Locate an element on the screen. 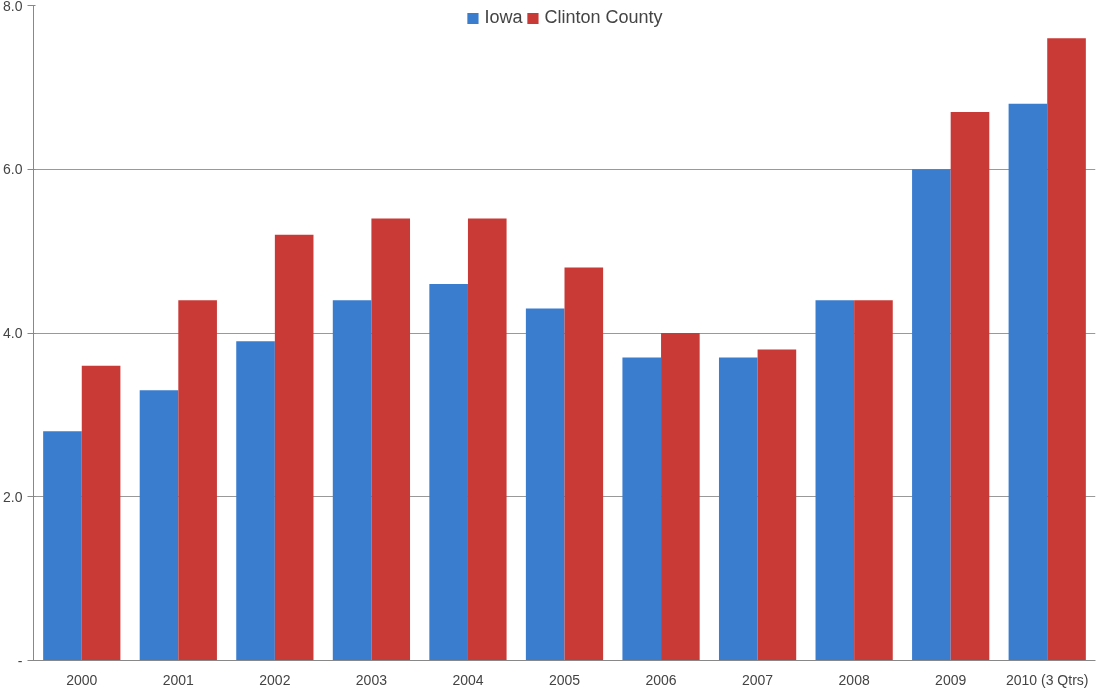 The width and height of the screenshot is (1112, 698). y-tick-label: 8.0 is located at coordinates (13, 7).